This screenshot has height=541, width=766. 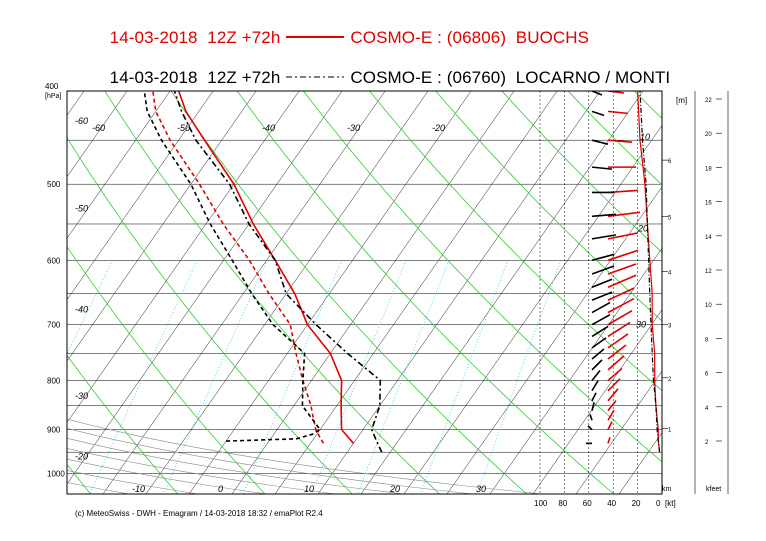 I want to click on header-model: COSMO-E : (06760), so click(x=428, y=77).